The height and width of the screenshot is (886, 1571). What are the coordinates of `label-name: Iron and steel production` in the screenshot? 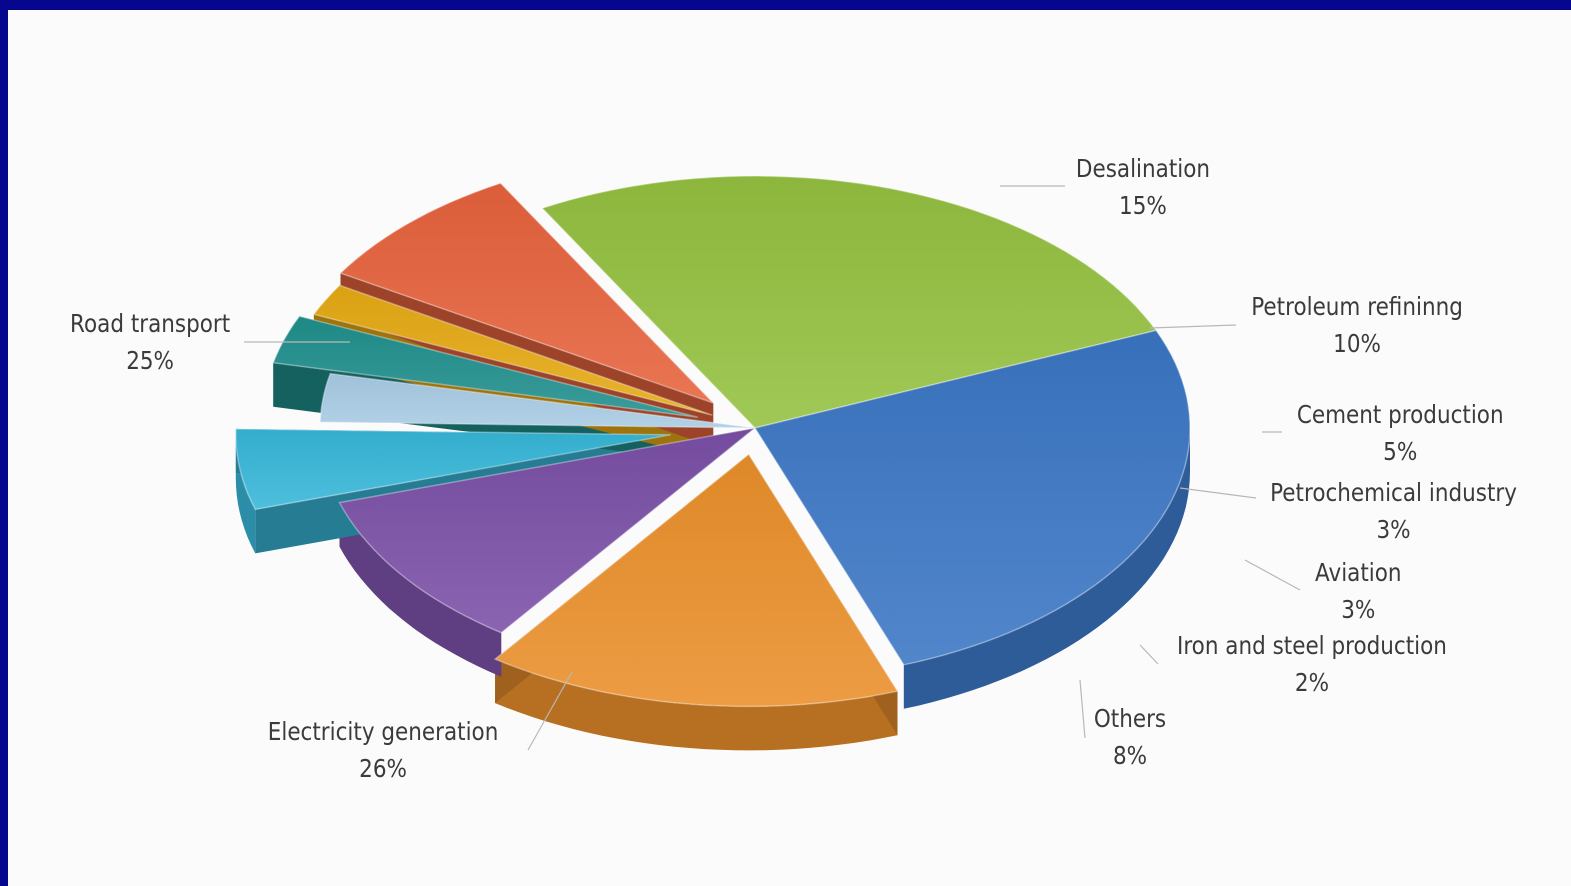 It's located at (1311, 645).